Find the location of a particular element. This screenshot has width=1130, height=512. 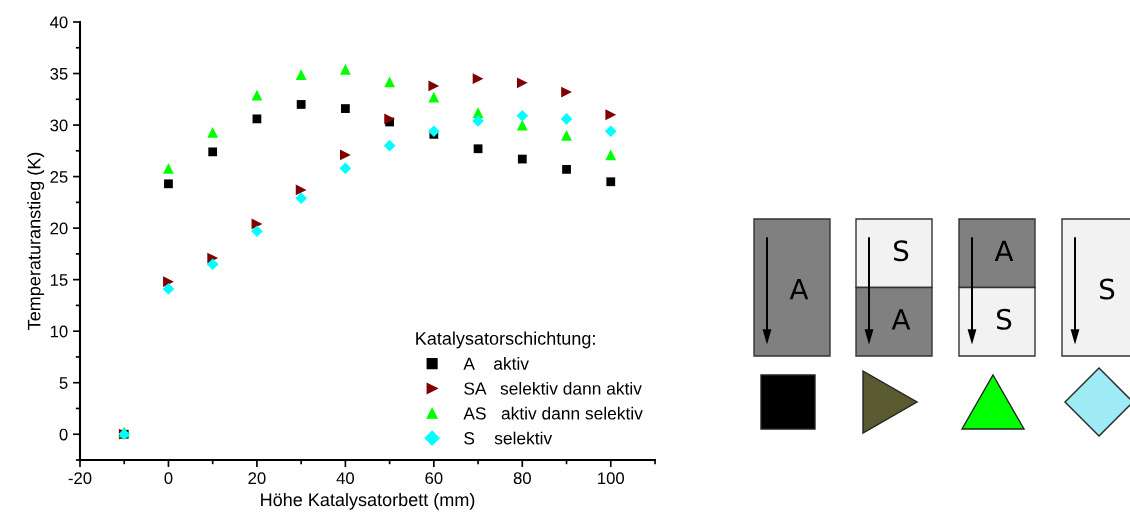

x-tick-label: 80 is located at coordinates (522, 478).